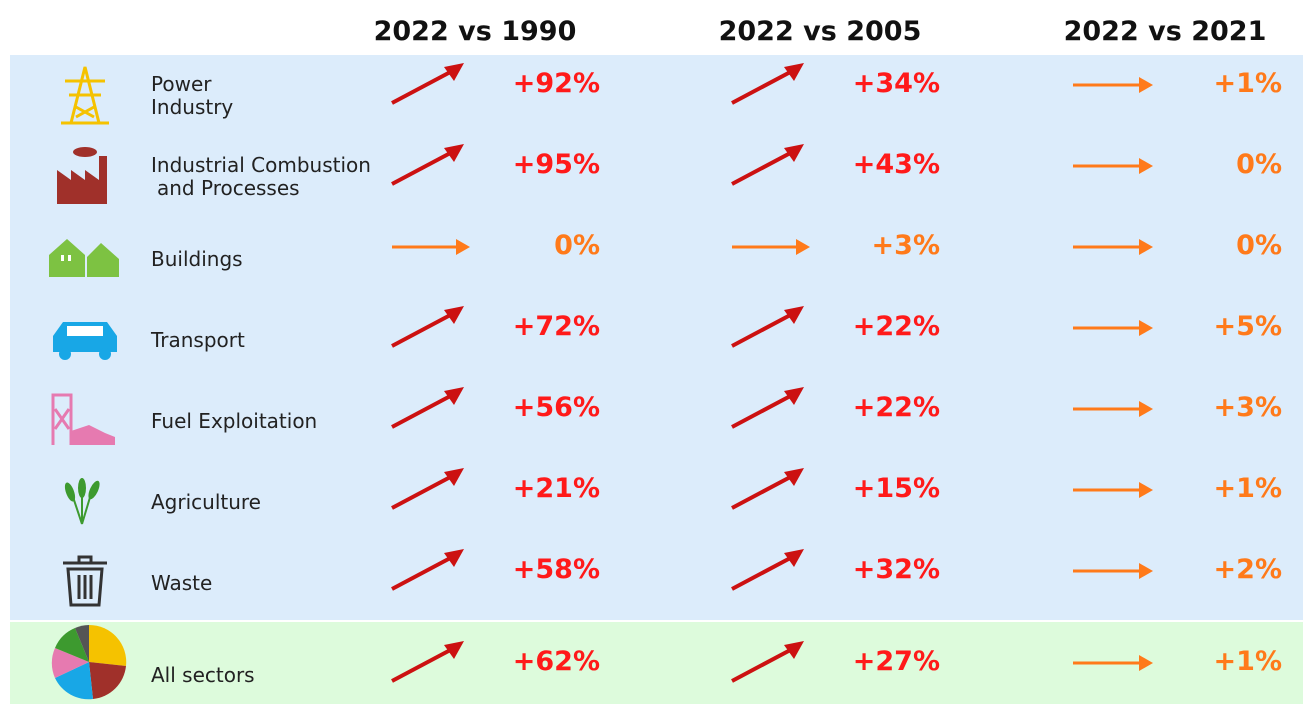  What do you see at coordinates (89, 662) in the screenshot?
I see `all-sectors-icon` at bounding box center [89, 662].